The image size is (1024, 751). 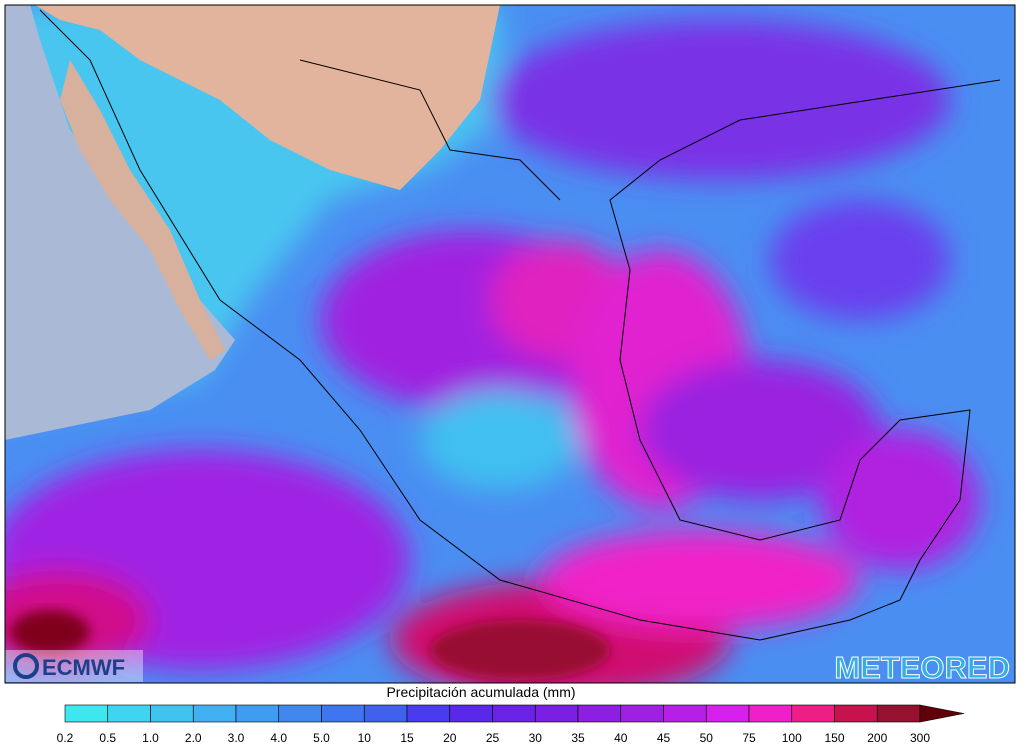 I want to click on legend-label: 15, so click(x=407, y=738).